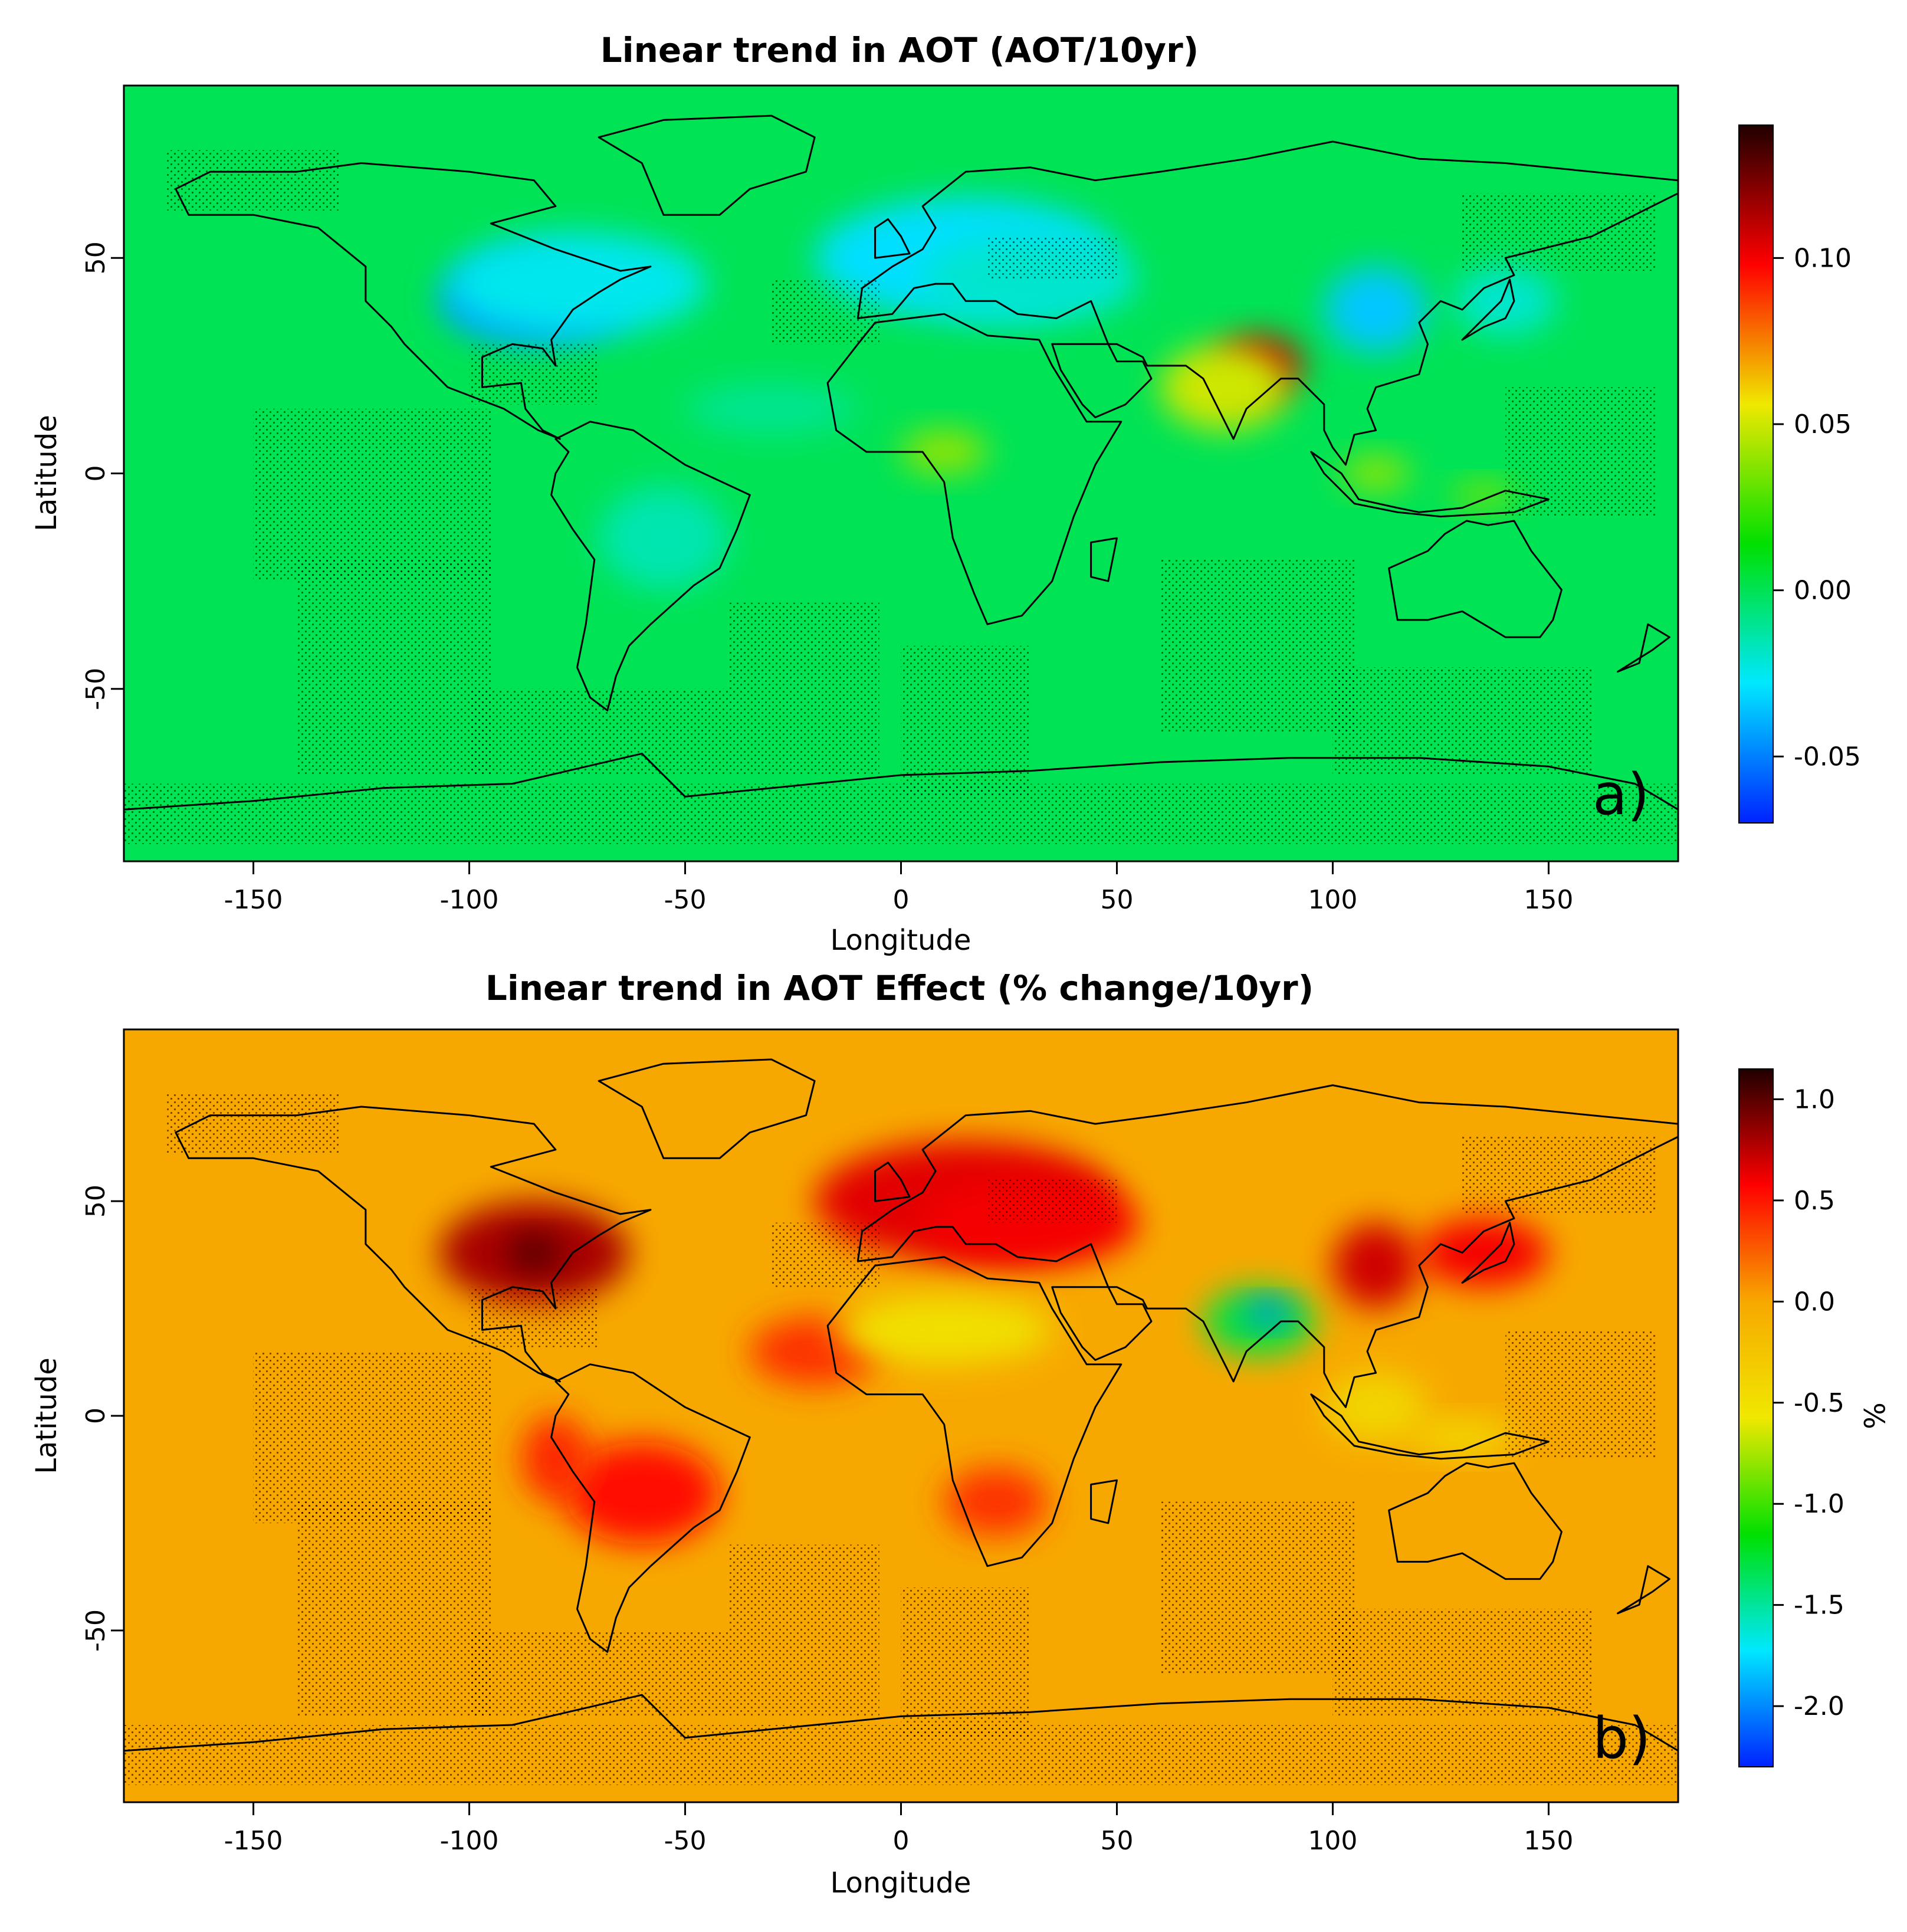  Describe the element at coordinates (96, 1201) in the screenshot. I see `y-tick-label: 50` at that location.